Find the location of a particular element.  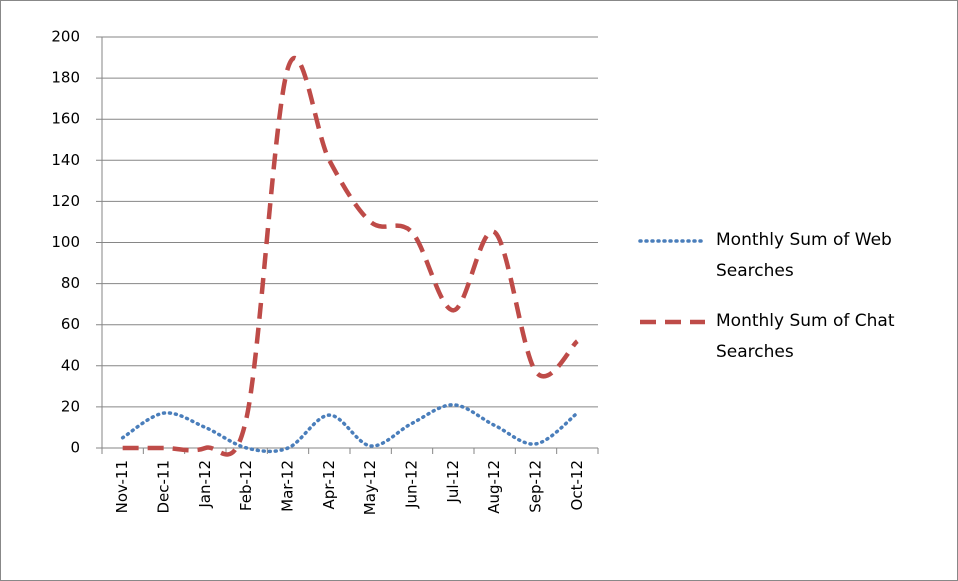

y-tick-label: 100 is located at coordinates (65, 242).